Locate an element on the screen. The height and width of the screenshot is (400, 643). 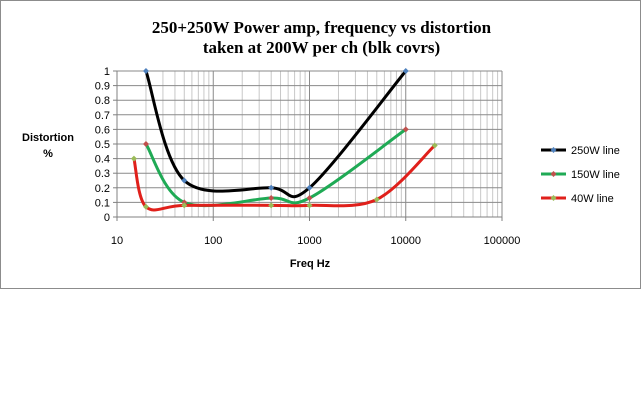
x-tick-label: 100 is located at coordinates (213, 241).